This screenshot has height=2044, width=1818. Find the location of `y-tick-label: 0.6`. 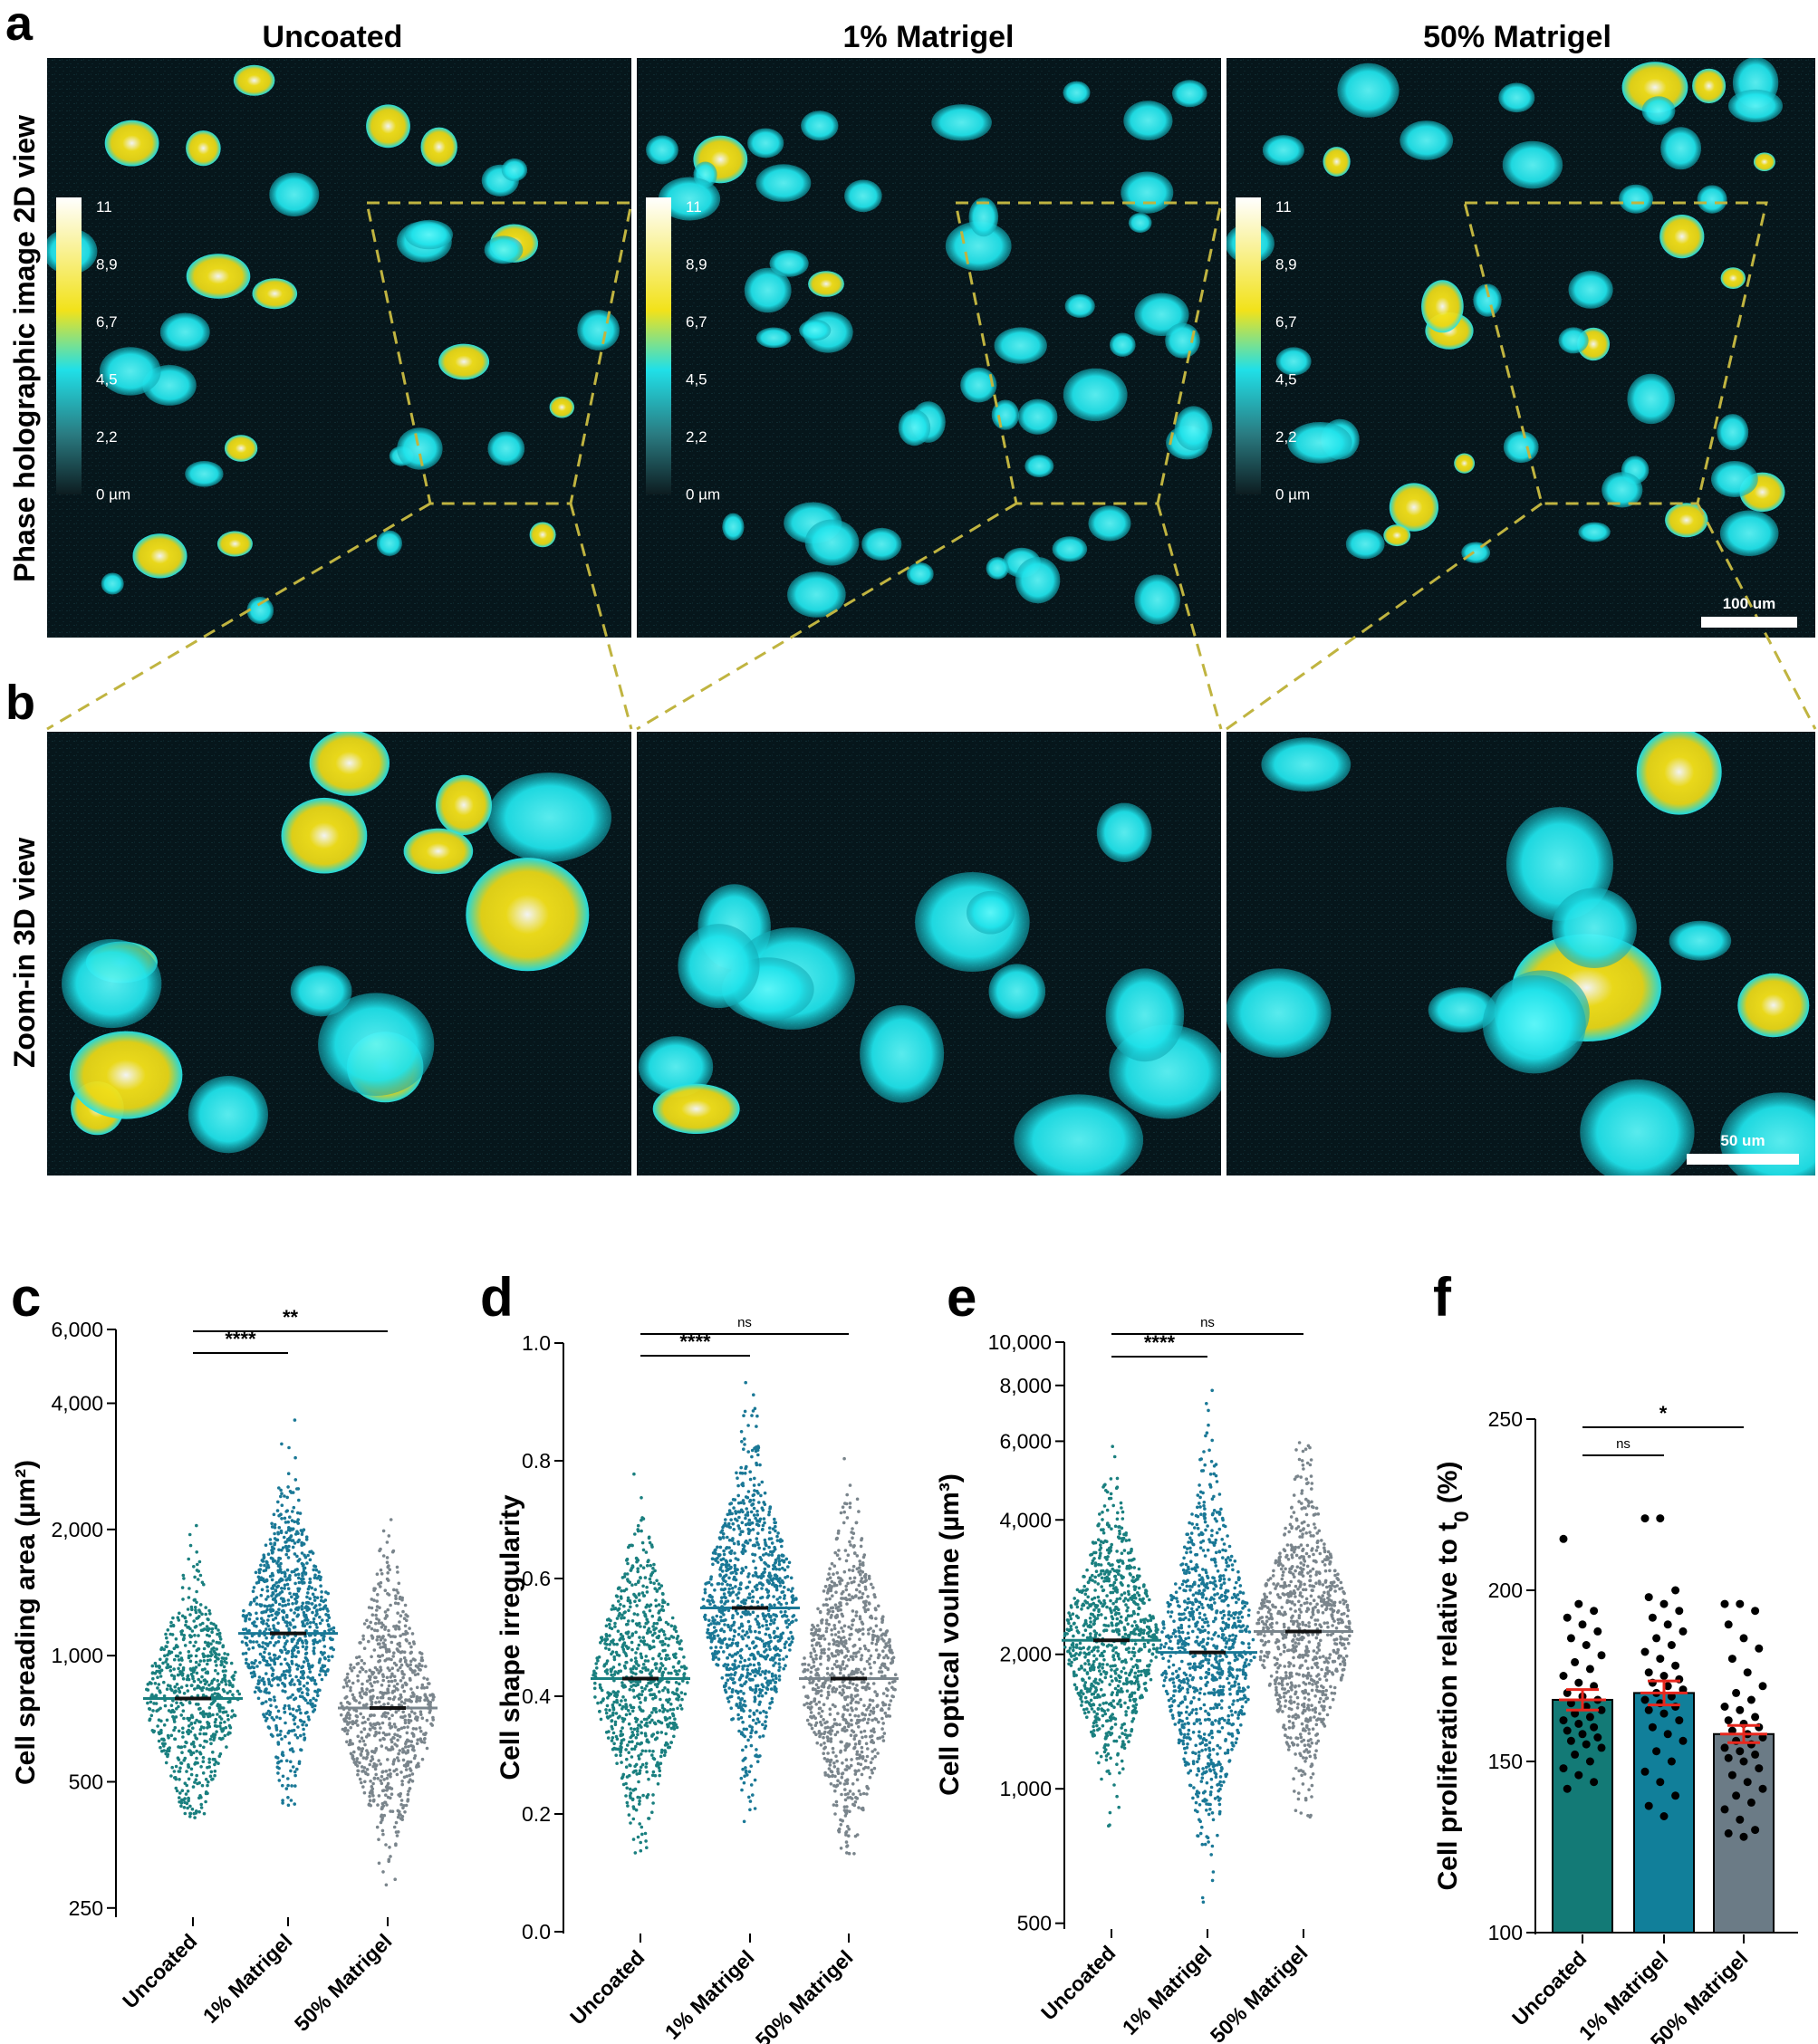

y-tick-label: 0.6 is located at coordinates (537, 1578).